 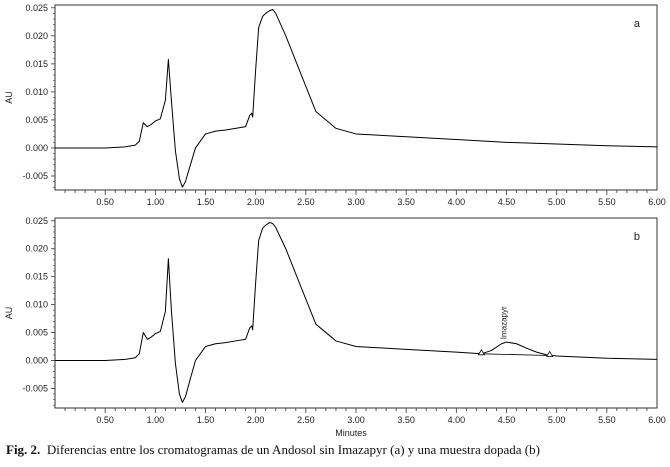 What do you see at coordinates (23, 449) in the screenshot?
I see `caption-label: Fig. 2.` at bounding box center [23, 449].